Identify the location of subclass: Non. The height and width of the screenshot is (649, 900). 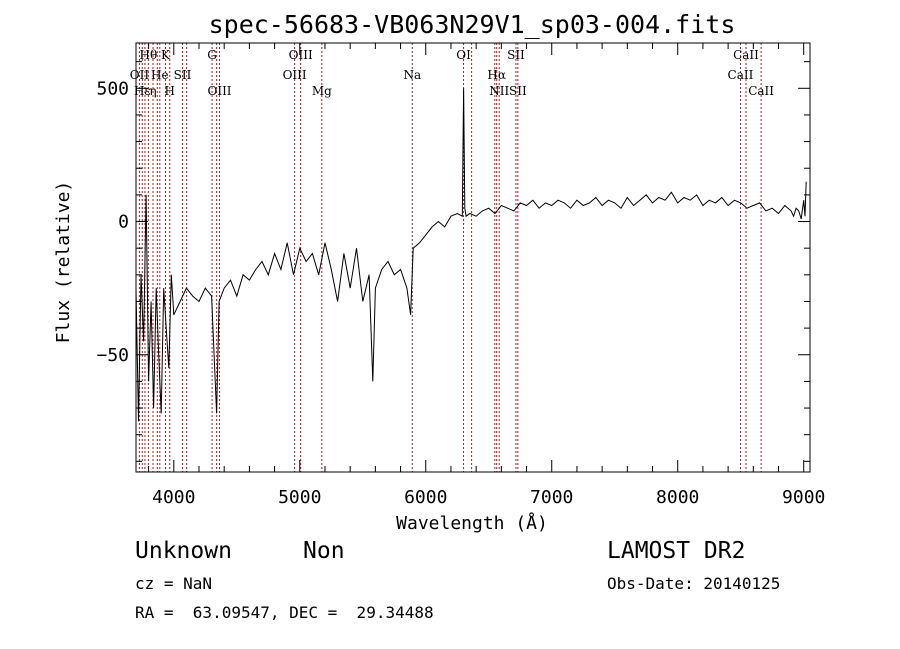
(324, 551).